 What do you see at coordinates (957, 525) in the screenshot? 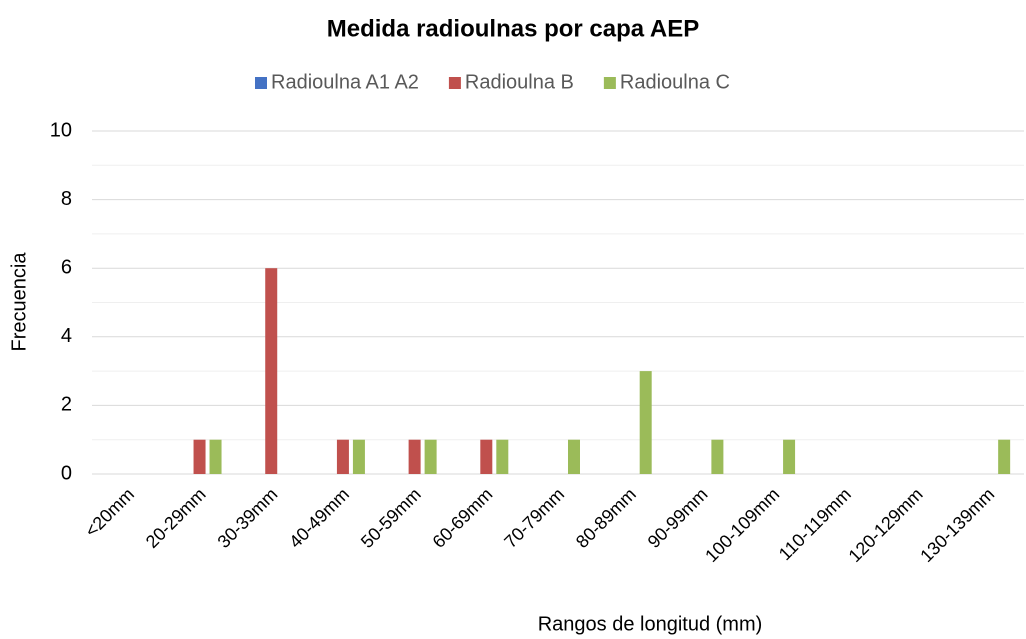
I see `x-tick-label: 130-139mm` at bounding box center [957, 525].